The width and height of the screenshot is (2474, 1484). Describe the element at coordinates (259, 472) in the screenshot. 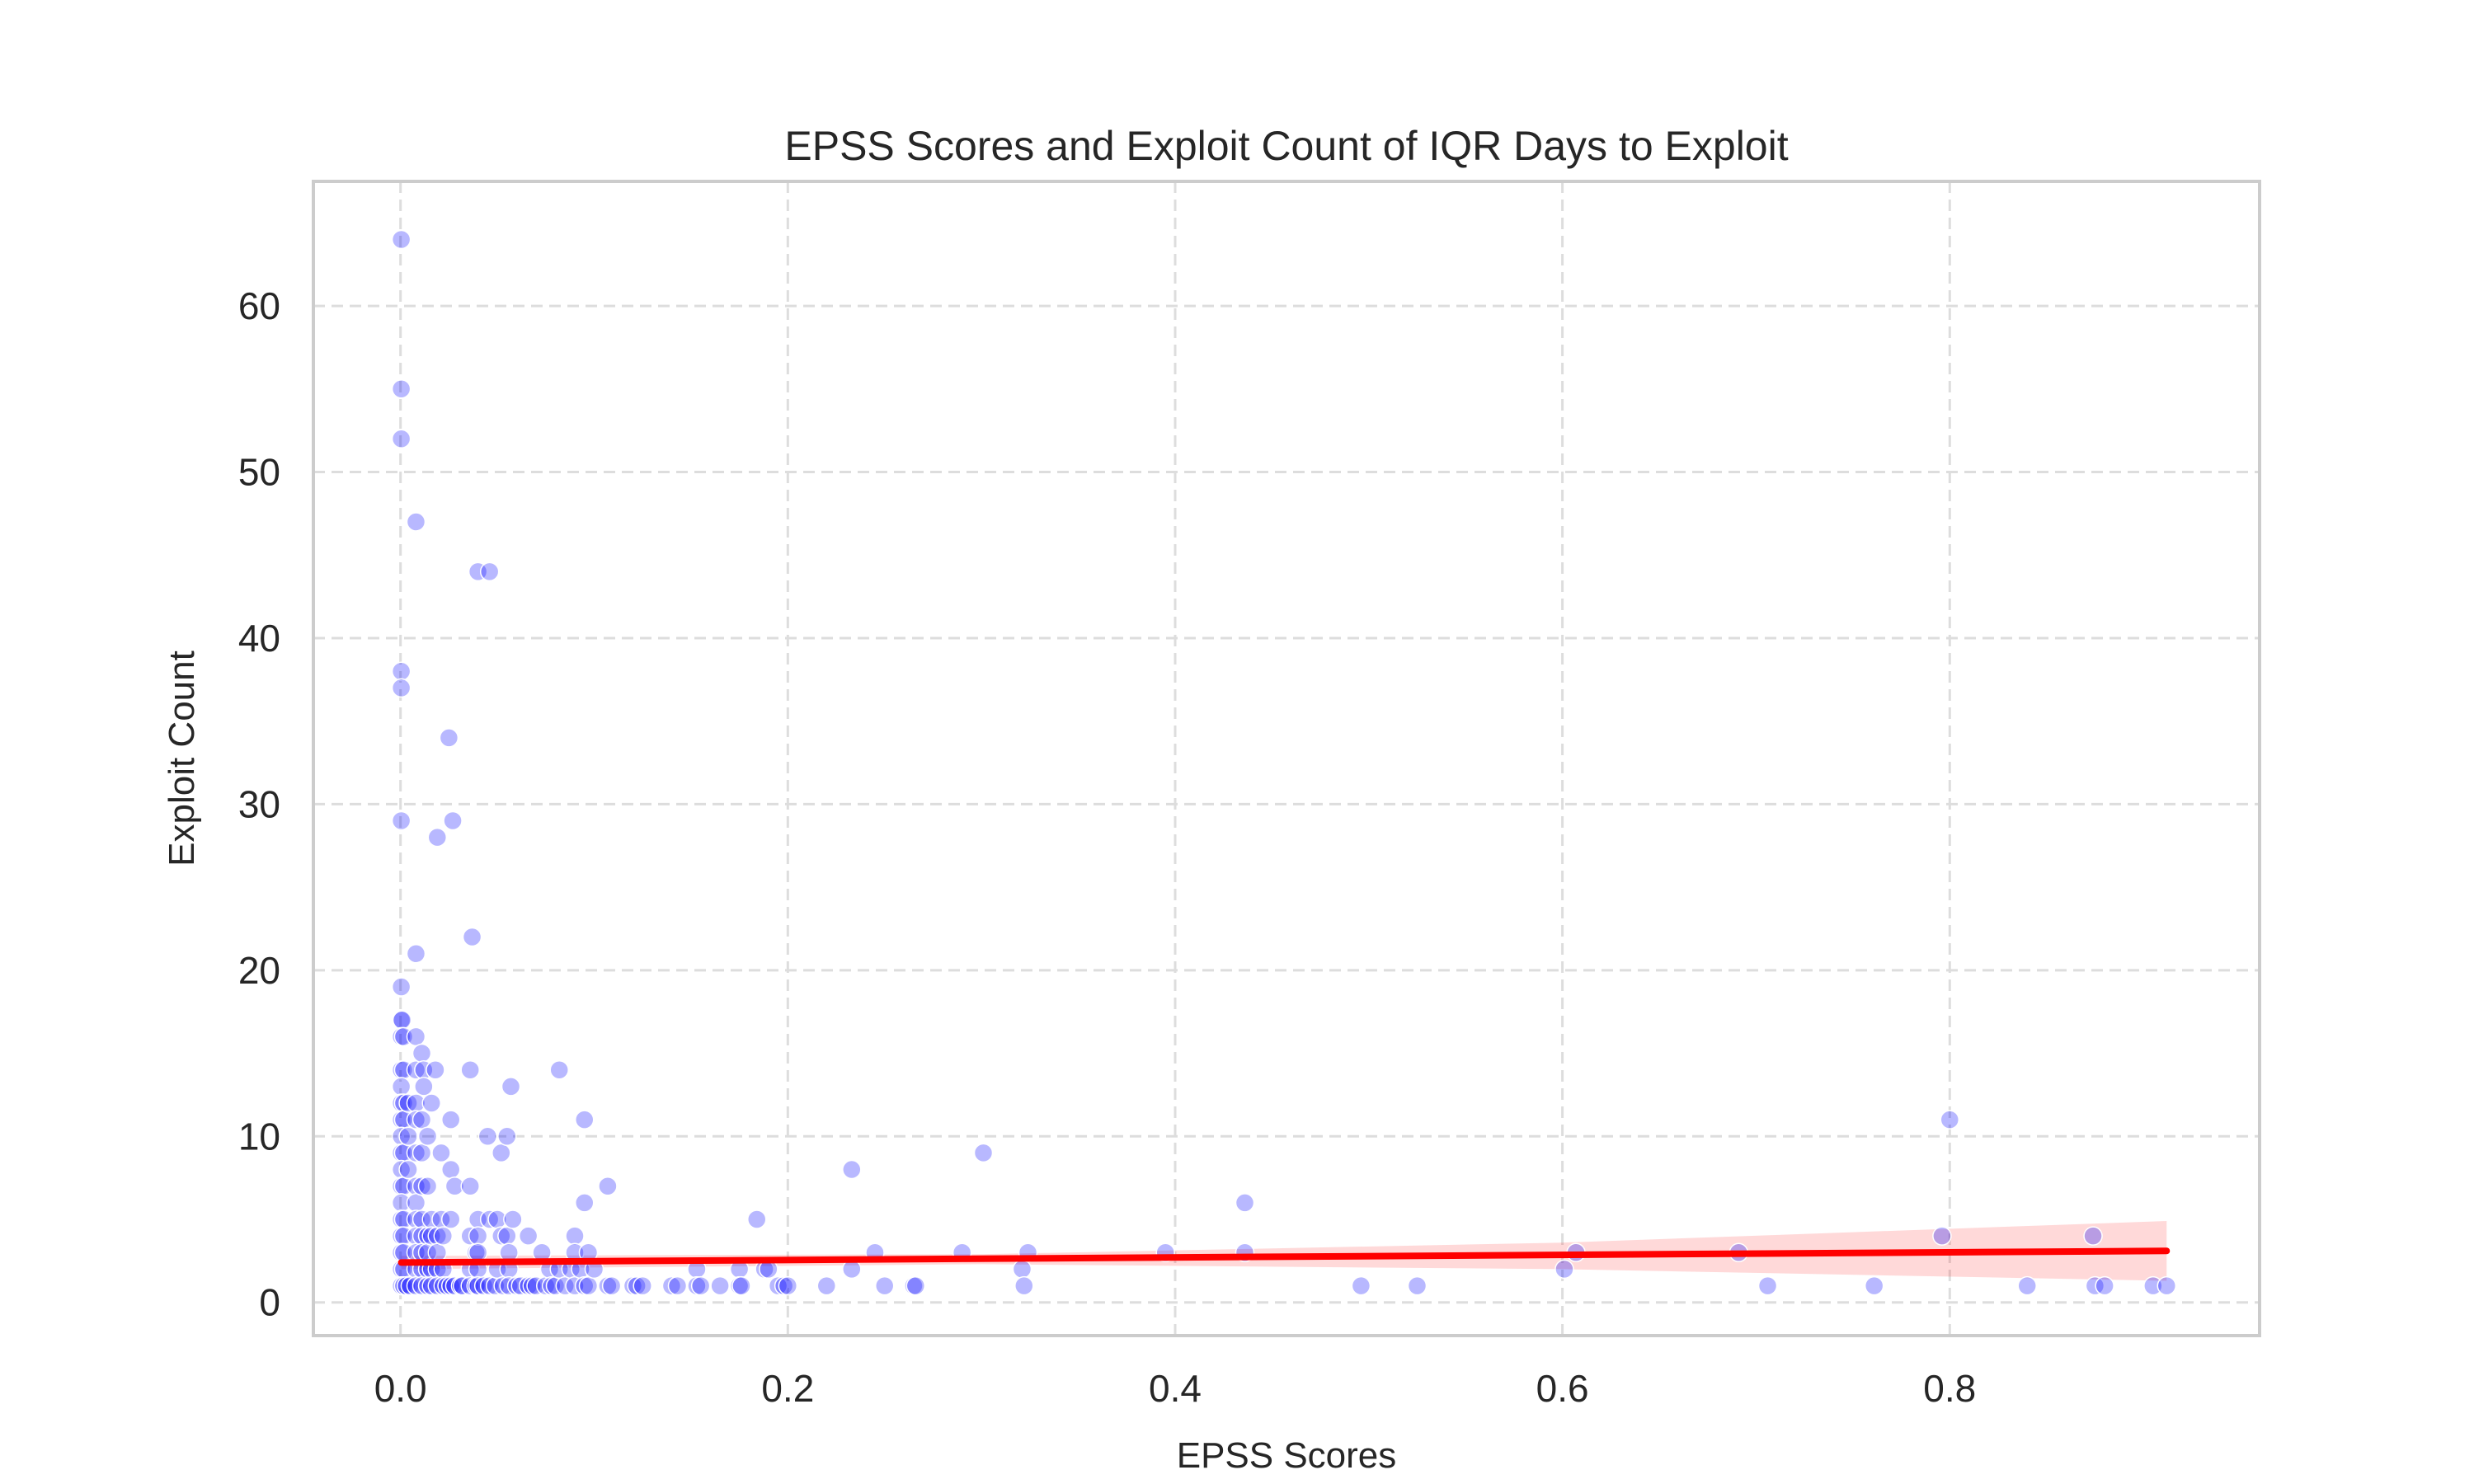

I see `y-tick-label: 50` at that location.